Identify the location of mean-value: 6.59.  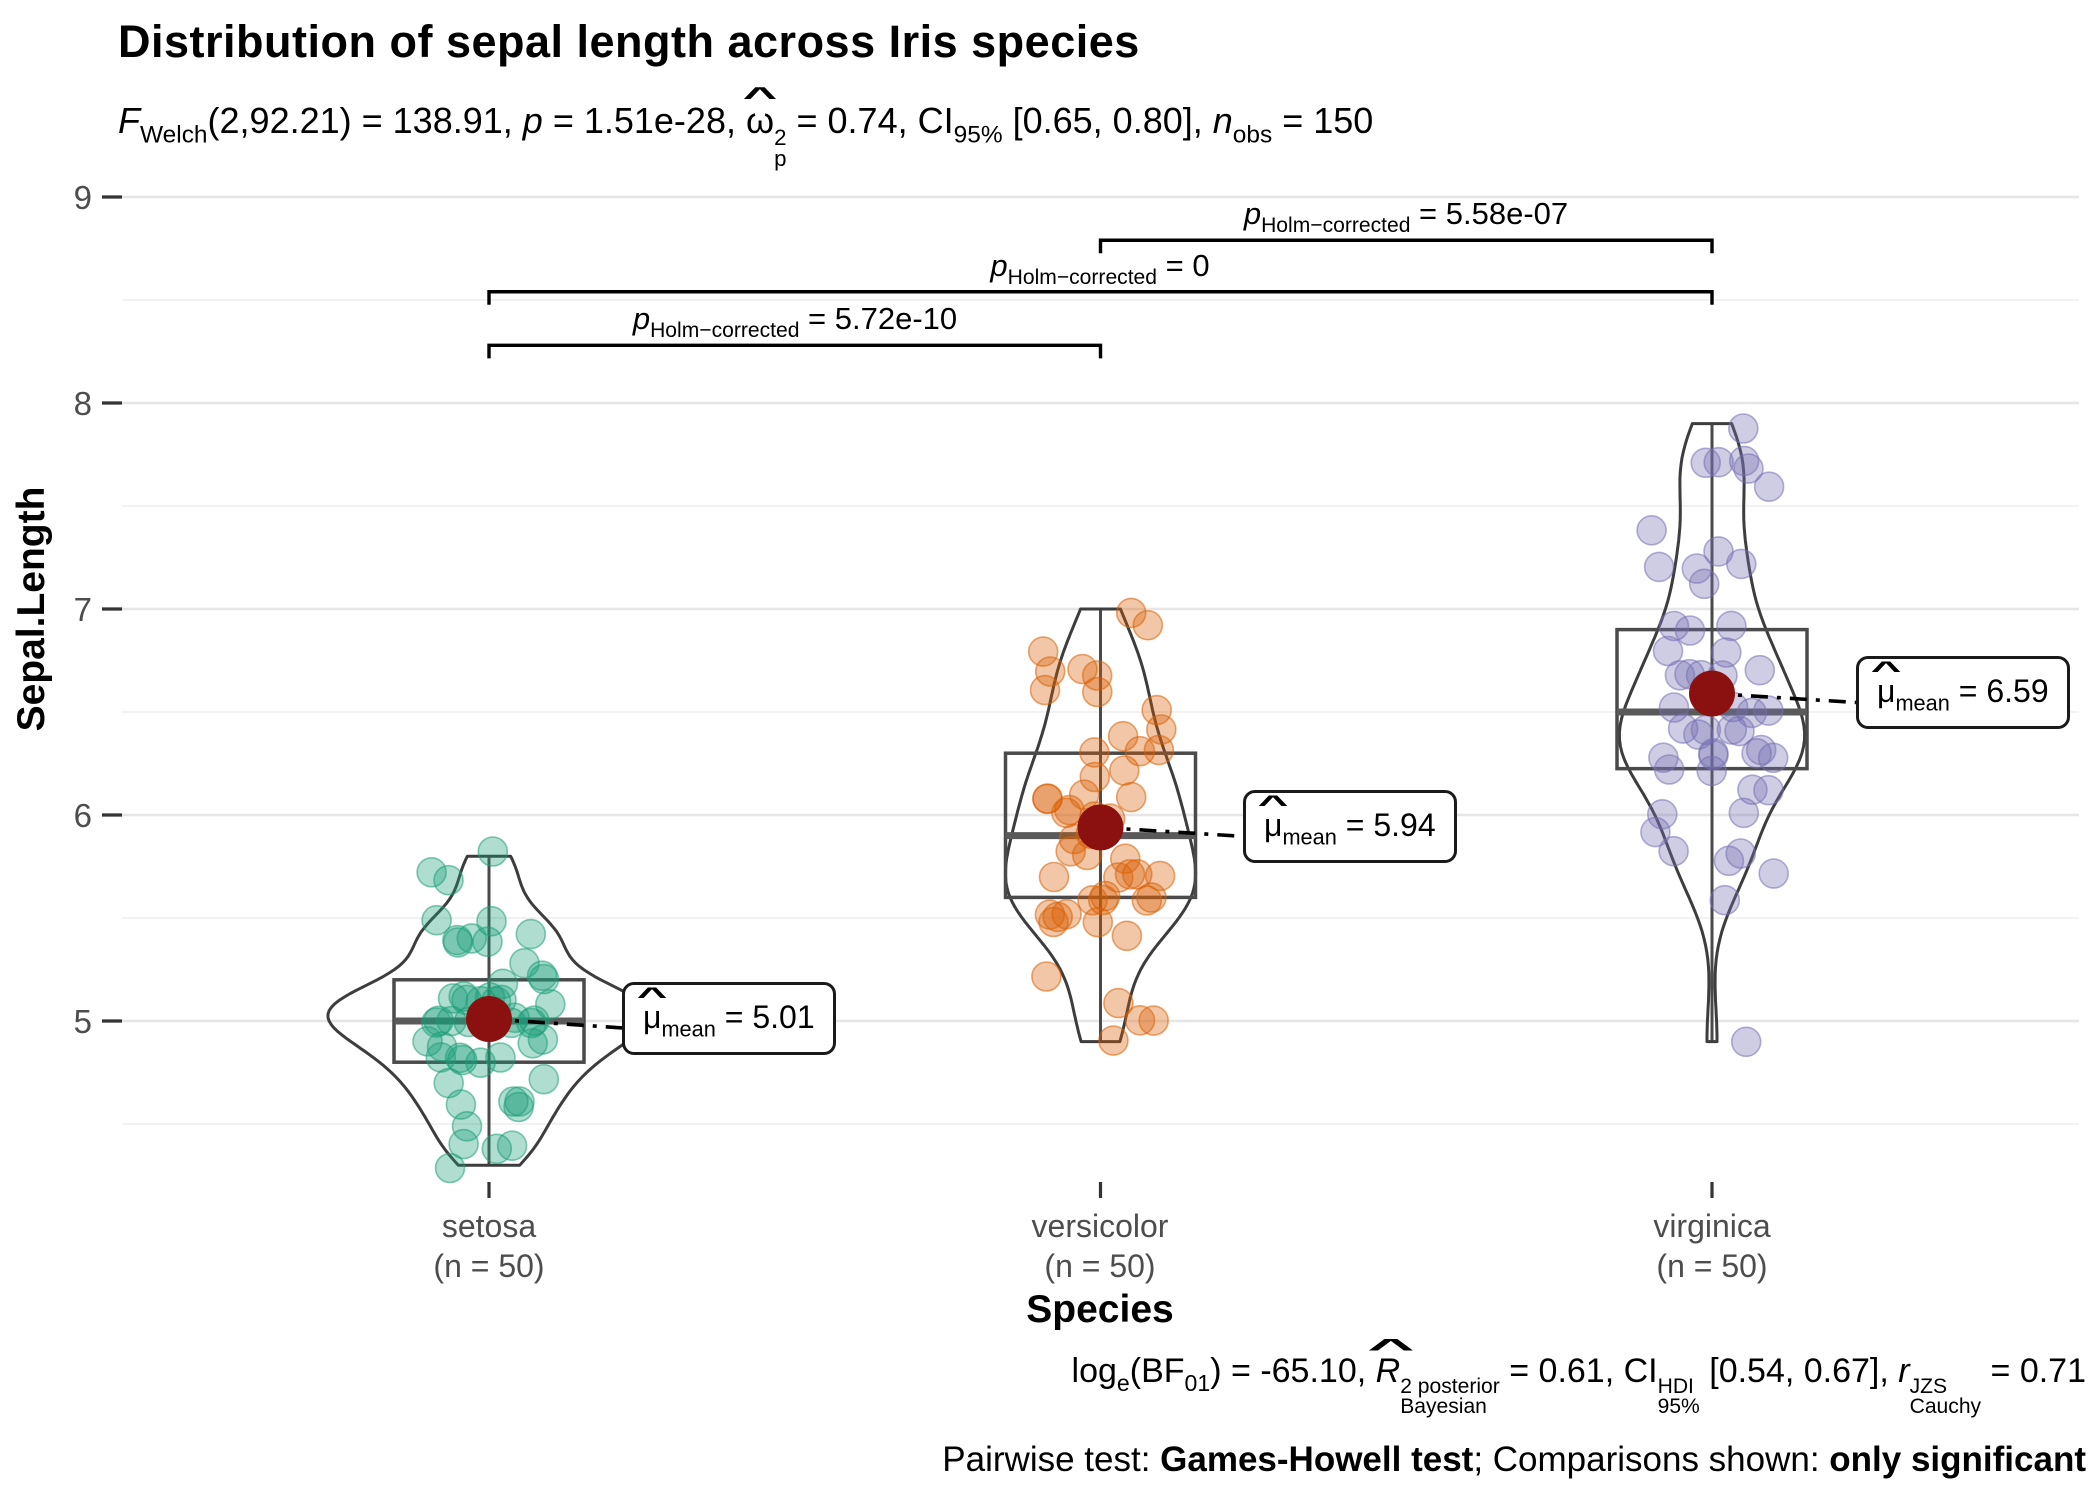
(2017, 691).